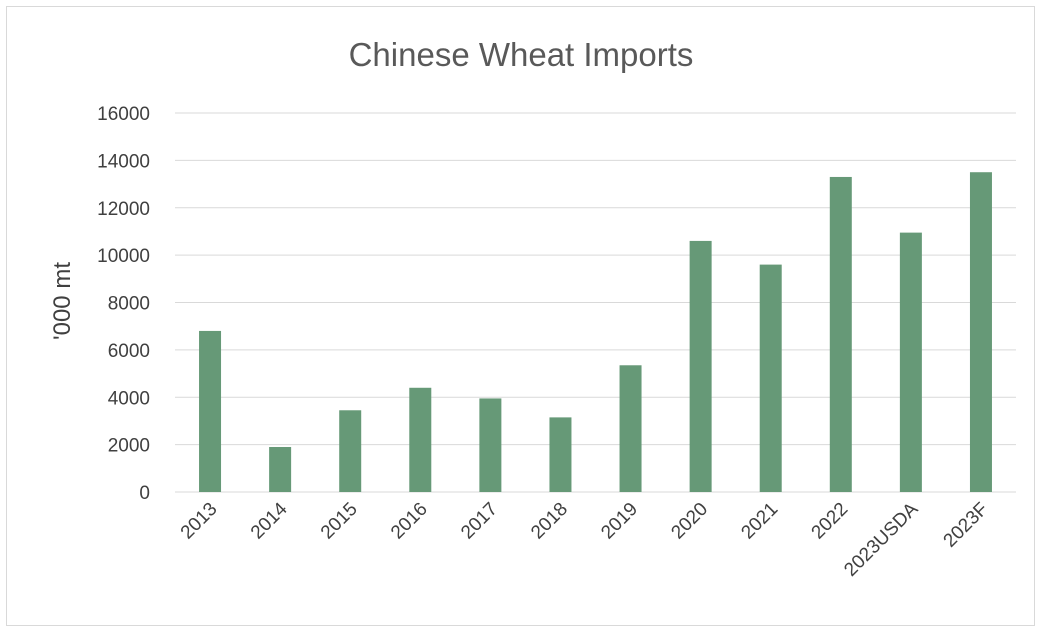 The width and height of the screenshot is (1037, 628). Describe the element at coordinates (339, 521) in the screenshot. I see `x-tick-label: 2015` at that location.